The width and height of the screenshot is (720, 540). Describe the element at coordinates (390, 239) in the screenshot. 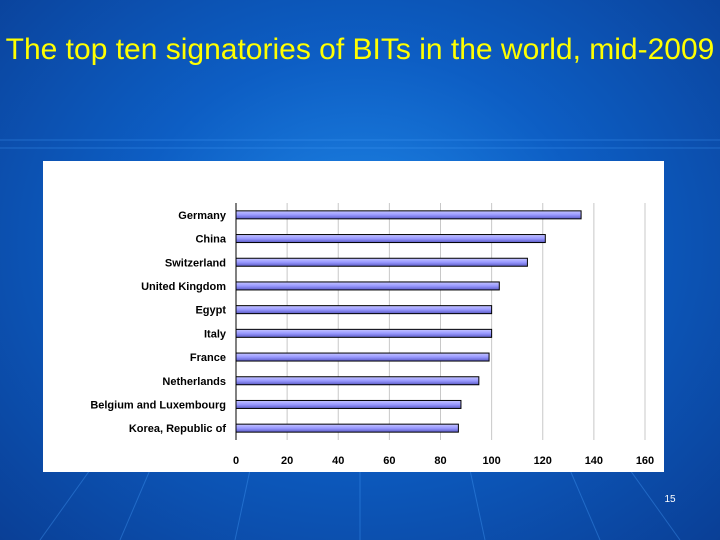

I see `bar-china` at that location.